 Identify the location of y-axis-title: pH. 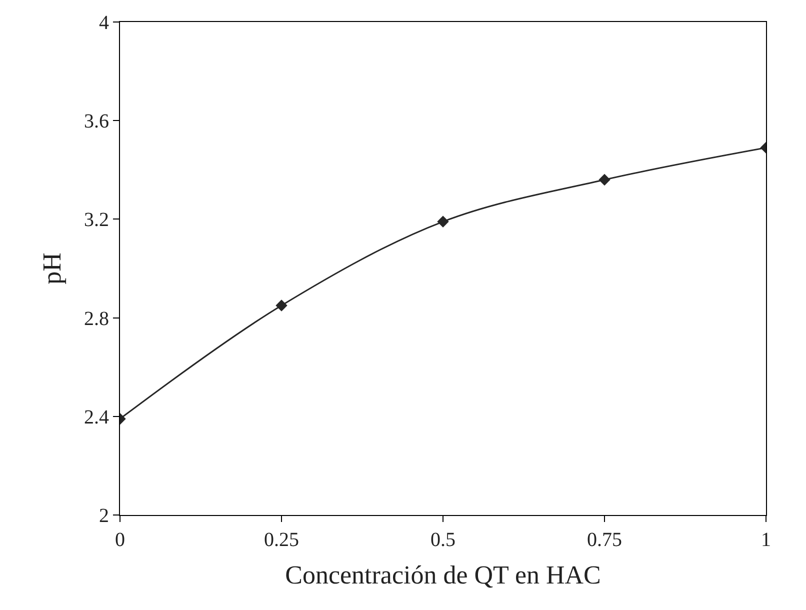
(51, 268).